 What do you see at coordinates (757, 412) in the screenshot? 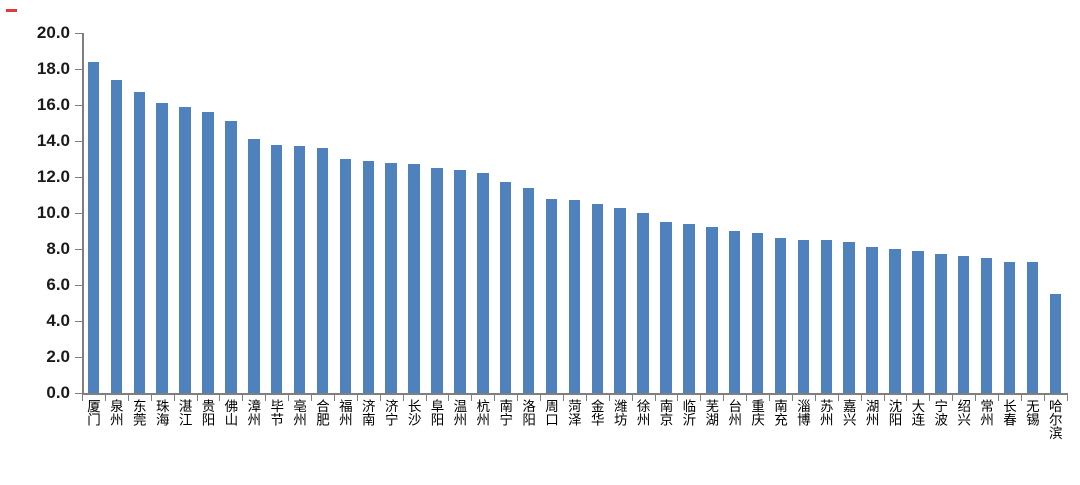
I see `x-tick-label: 重庆` at bounding box center [757, 412].